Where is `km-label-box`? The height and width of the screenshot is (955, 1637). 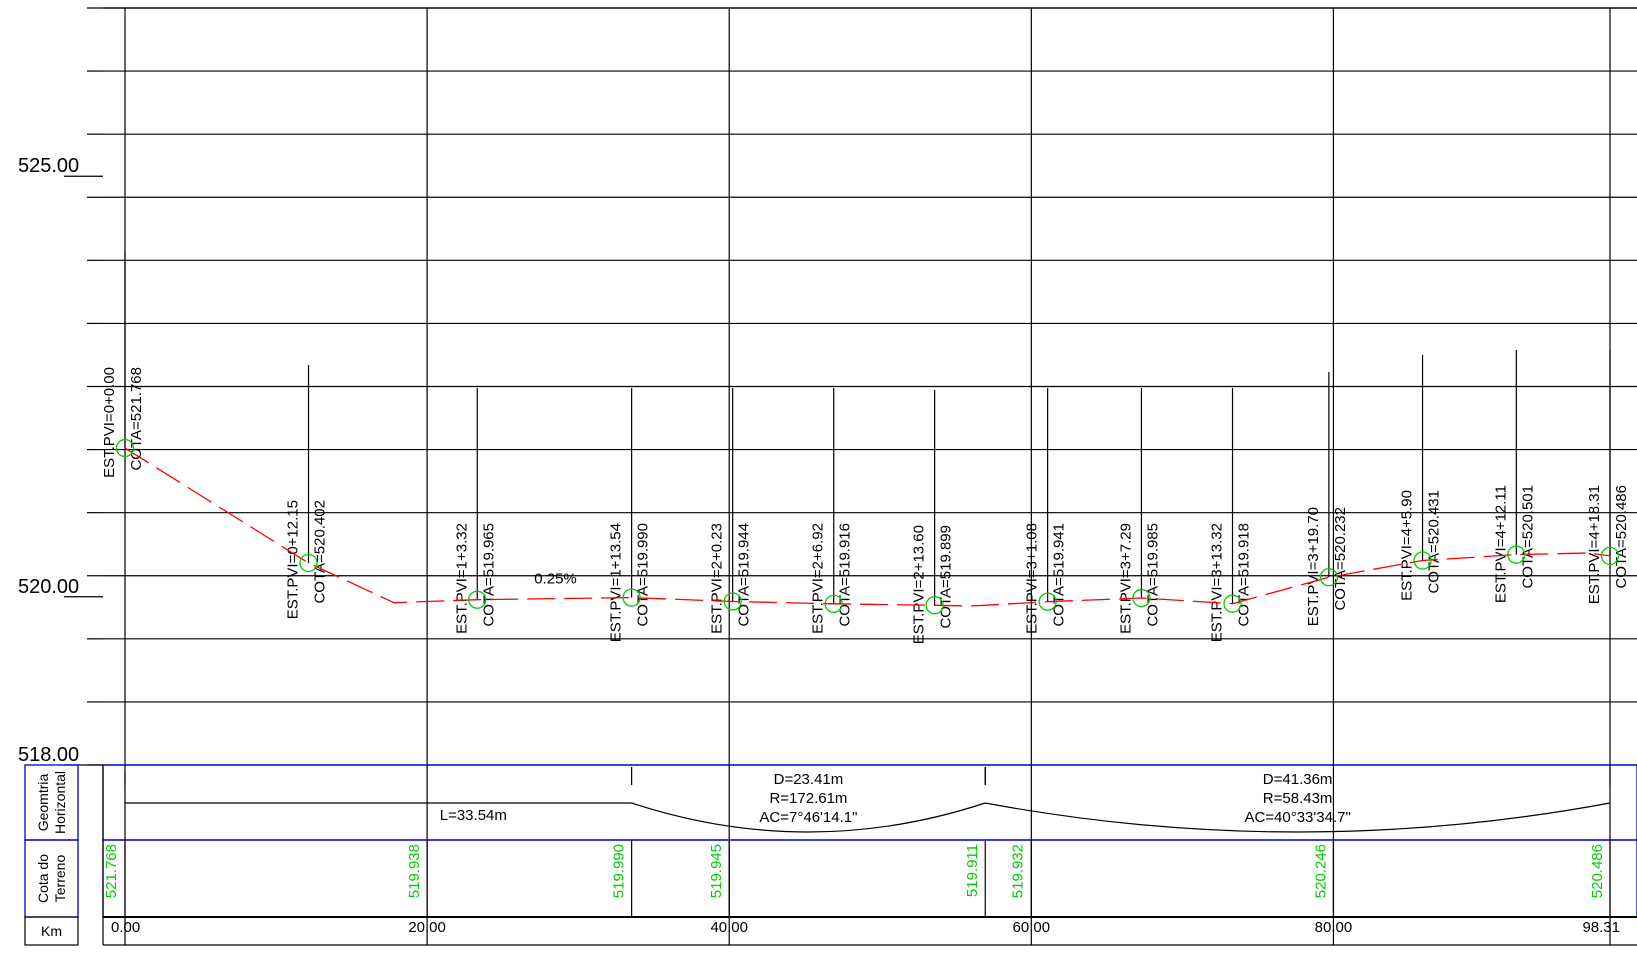 km-label-box is located at coordinates (51, 931).